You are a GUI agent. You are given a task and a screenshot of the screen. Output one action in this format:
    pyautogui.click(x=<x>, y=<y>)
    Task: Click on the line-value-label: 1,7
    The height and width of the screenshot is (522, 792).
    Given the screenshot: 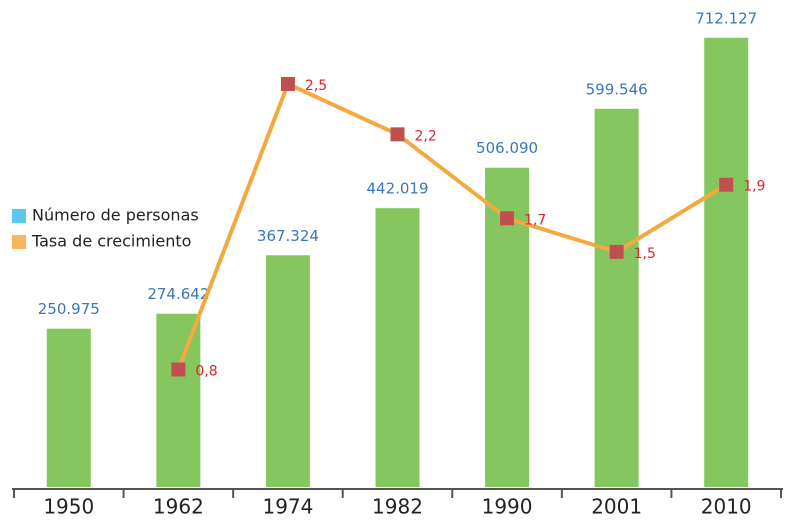 What is the action you would take?
    pyautogui.click(x=535, y=220)
    